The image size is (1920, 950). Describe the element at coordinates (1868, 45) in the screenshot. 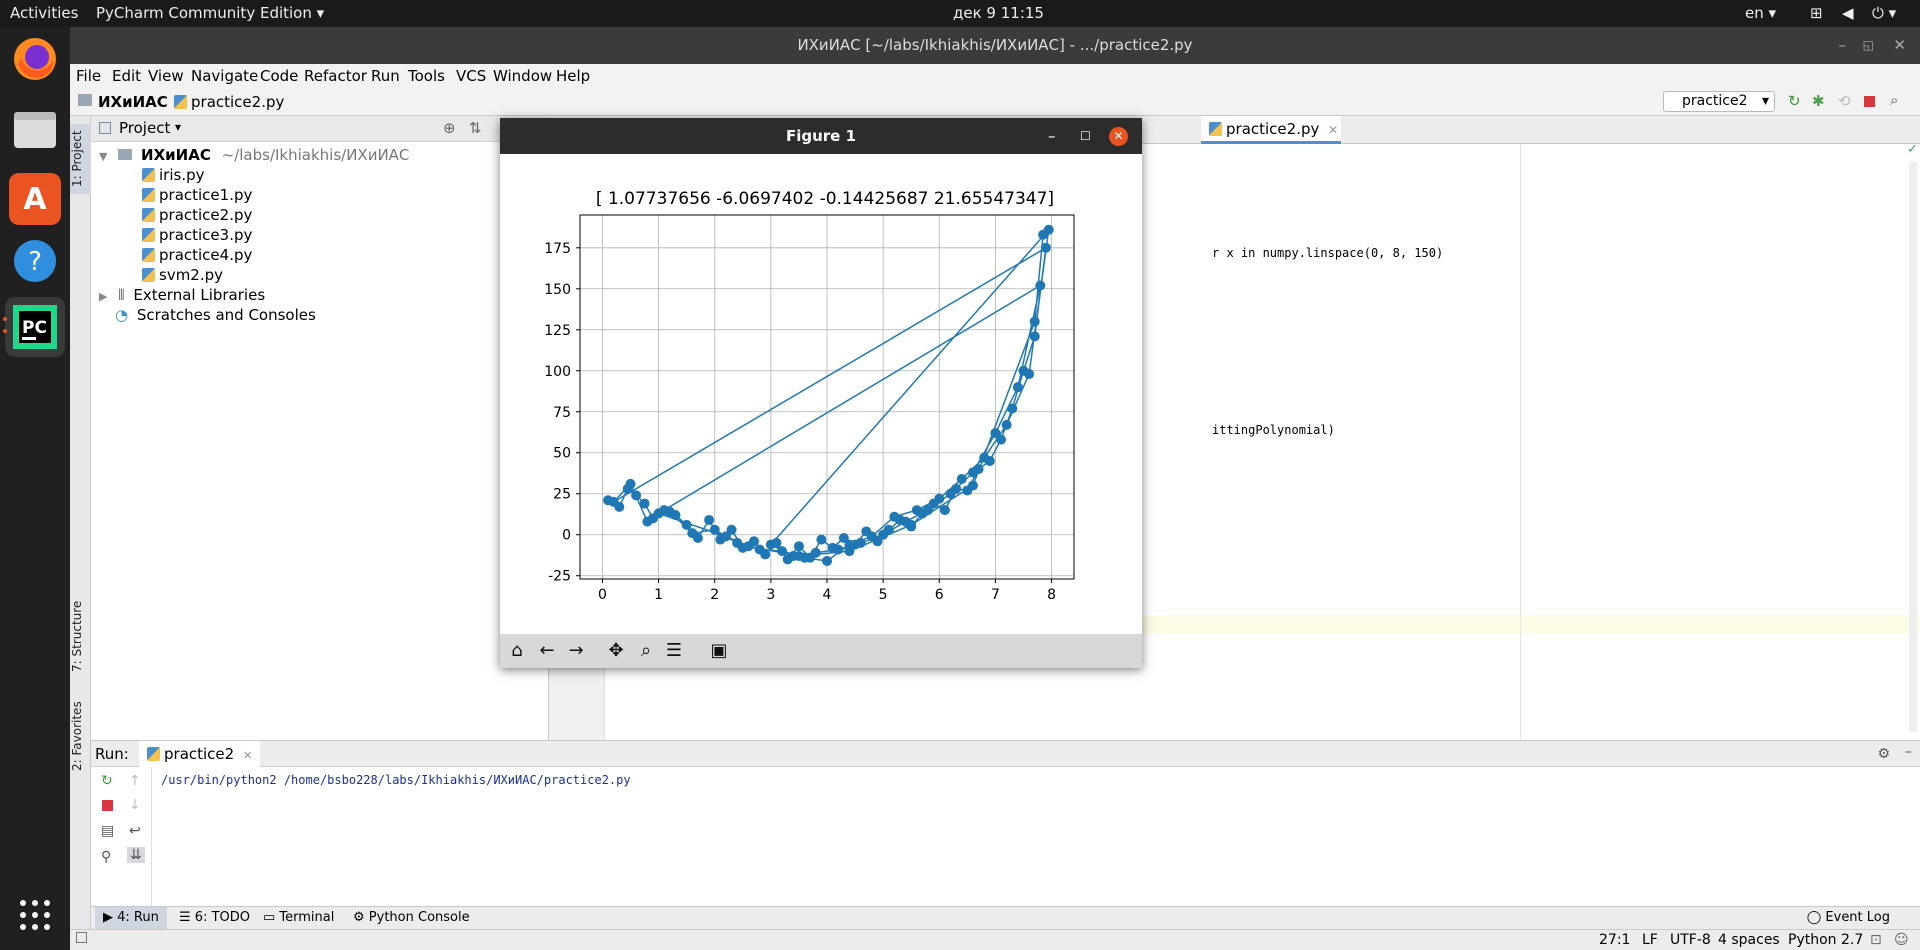

I see `maximize-icon: ◱` at that location.